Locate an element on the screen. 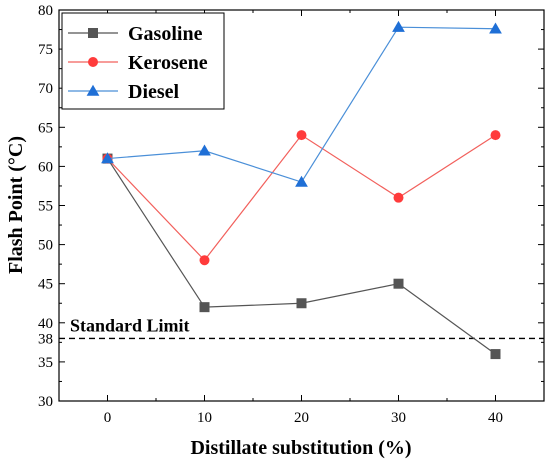 The image size is (550, 464). x-tick-label: 20 is located at coordinates (301, 418).